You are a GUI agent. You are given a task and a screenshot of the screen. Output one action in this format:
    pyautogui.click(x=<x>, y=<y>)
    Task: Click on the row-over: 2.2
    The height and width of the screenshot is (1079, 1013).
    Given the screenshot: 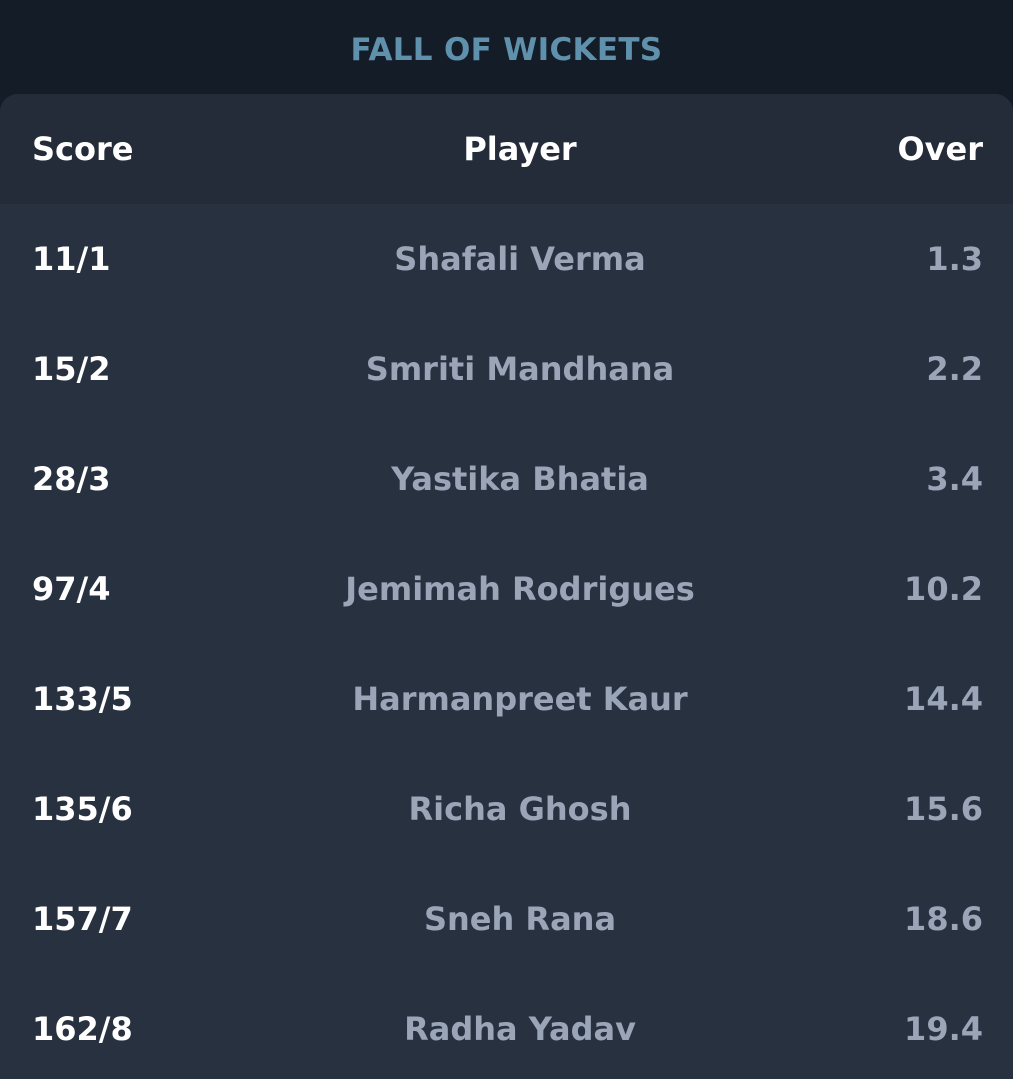 What is the action you would take?
    pyautogui.click(x=954, y=369)
    